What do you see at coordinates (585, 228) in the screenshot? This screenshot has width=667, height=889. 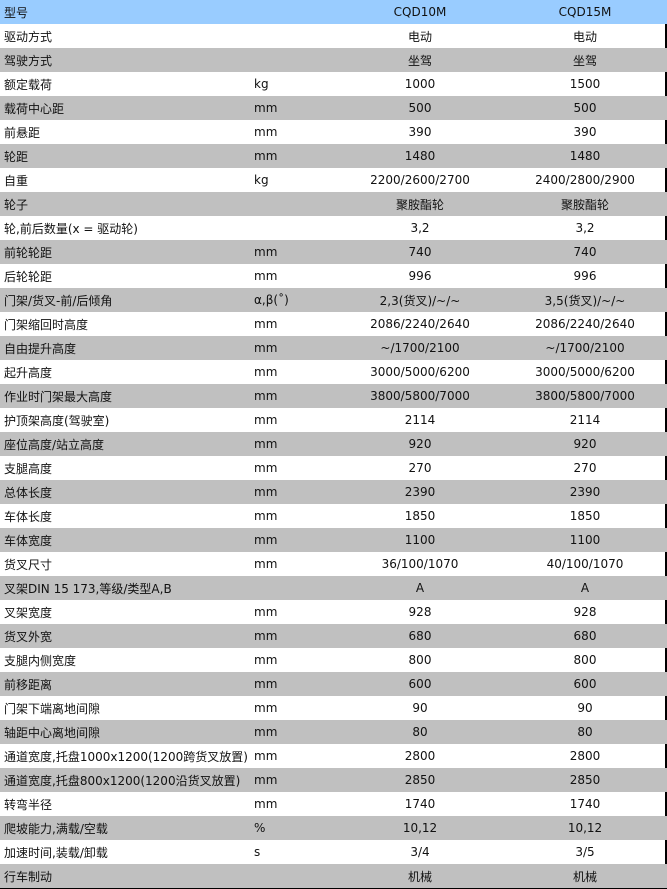 I see `value-model-2: 3,2` at bounding box center [585, 228].